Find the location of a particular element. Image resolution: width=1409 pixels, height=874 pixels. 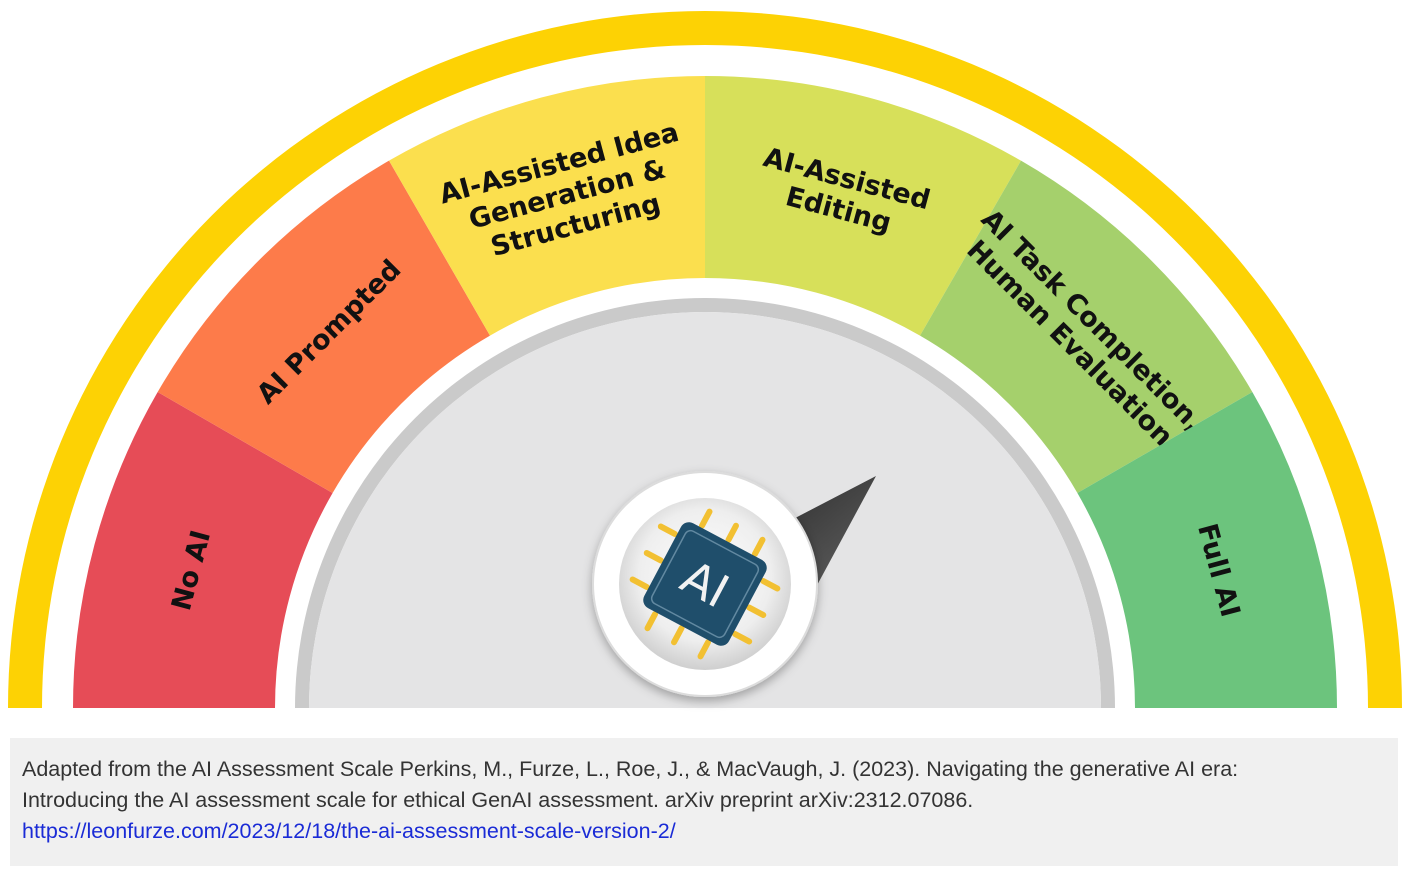

chip-pins is located at coordinates (705, 584).